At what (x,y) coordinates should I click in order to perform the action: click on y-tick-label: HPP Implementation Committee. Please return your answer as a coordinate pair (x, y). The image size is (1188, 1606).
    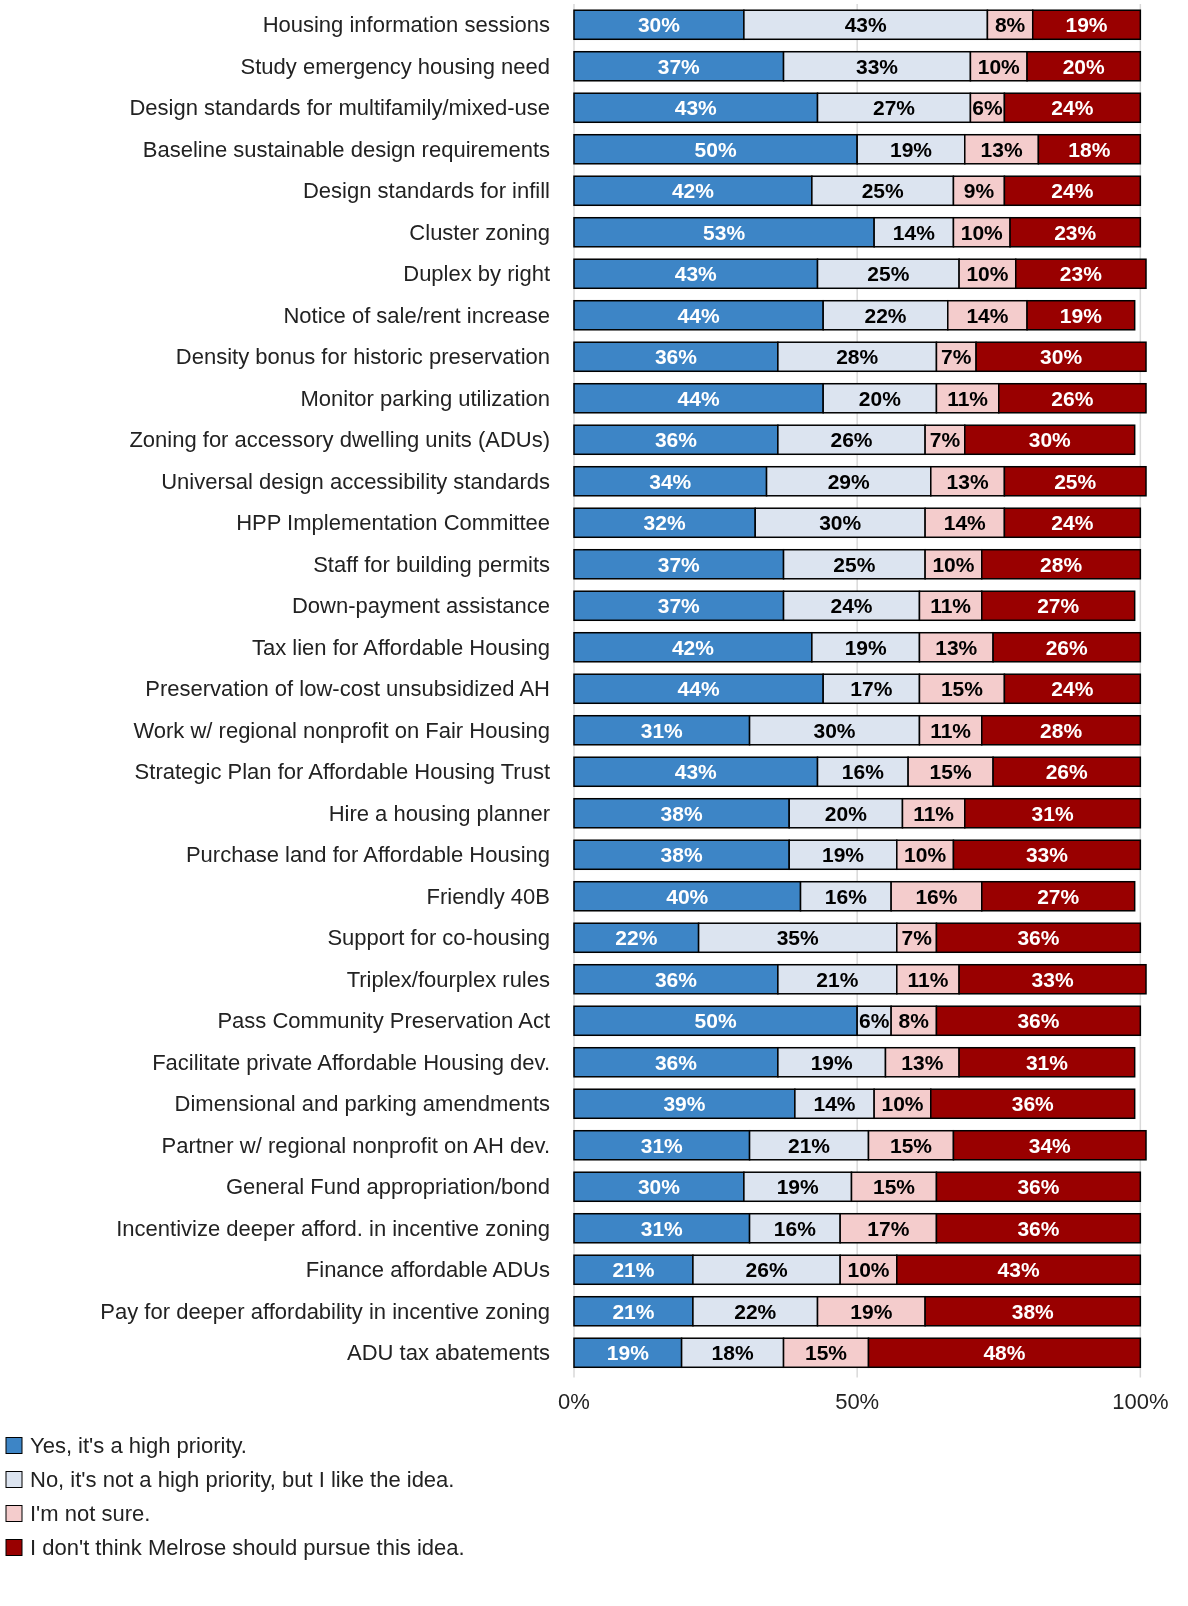
    Looking at the image, I should click on (393, 523).